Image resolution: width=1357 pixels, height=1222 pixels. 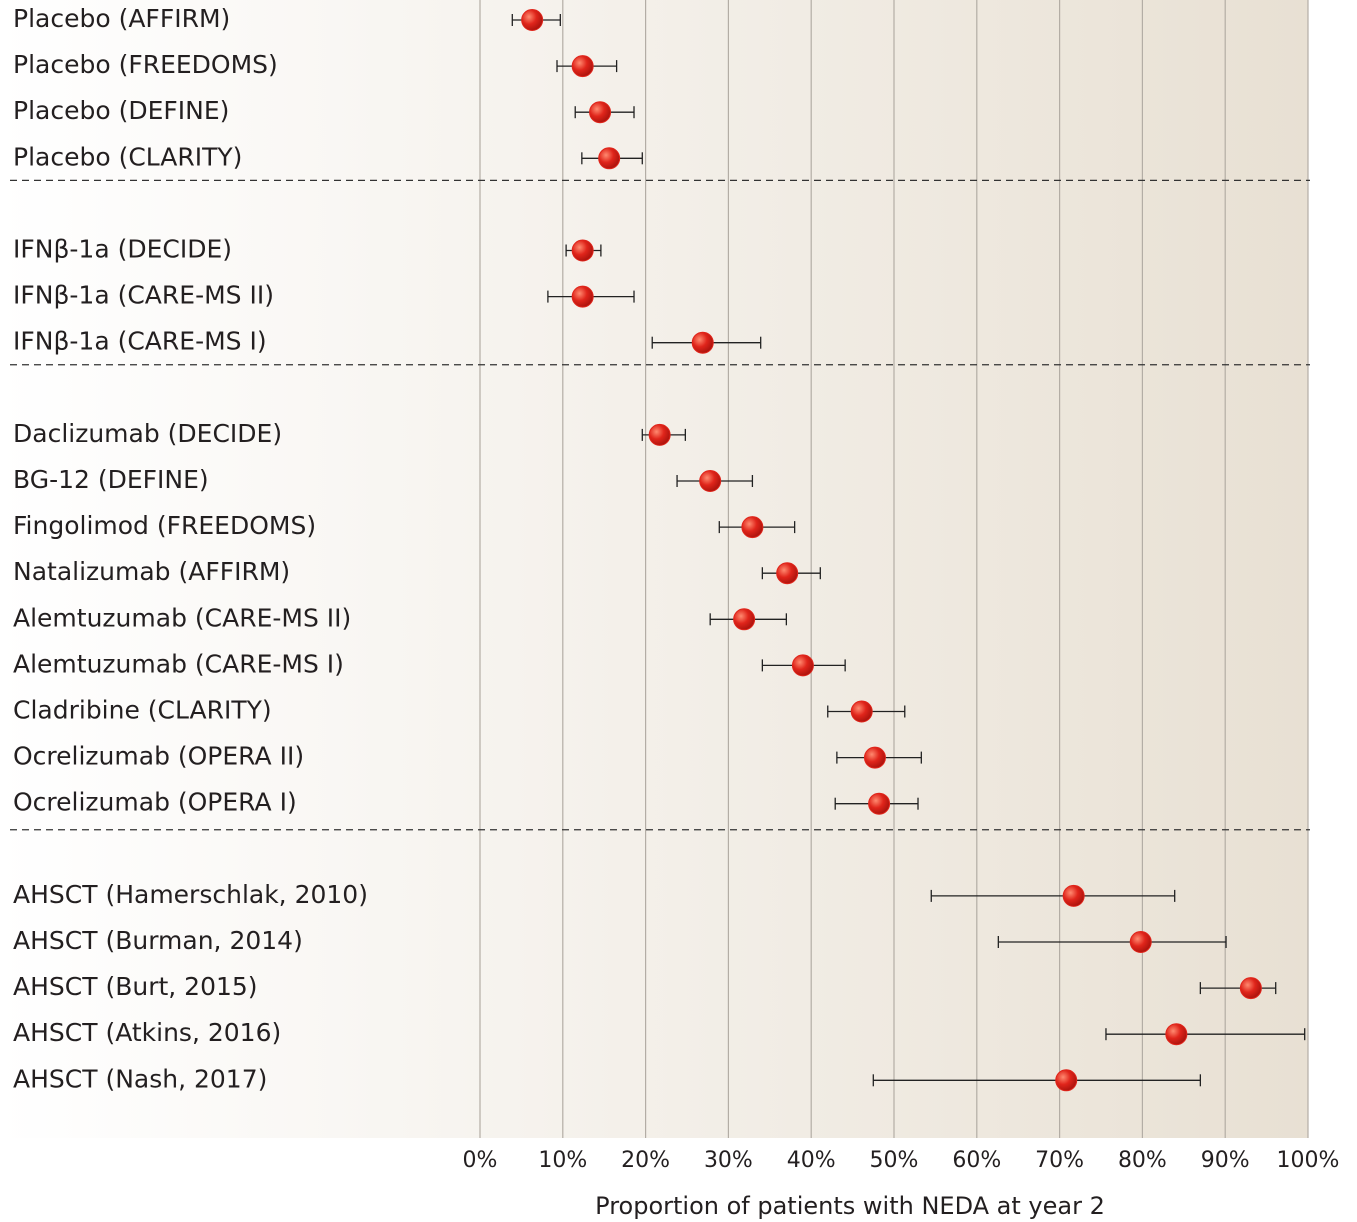 I want to click on row-label: Placebo (CLARITY), so click(x=127, y=156).